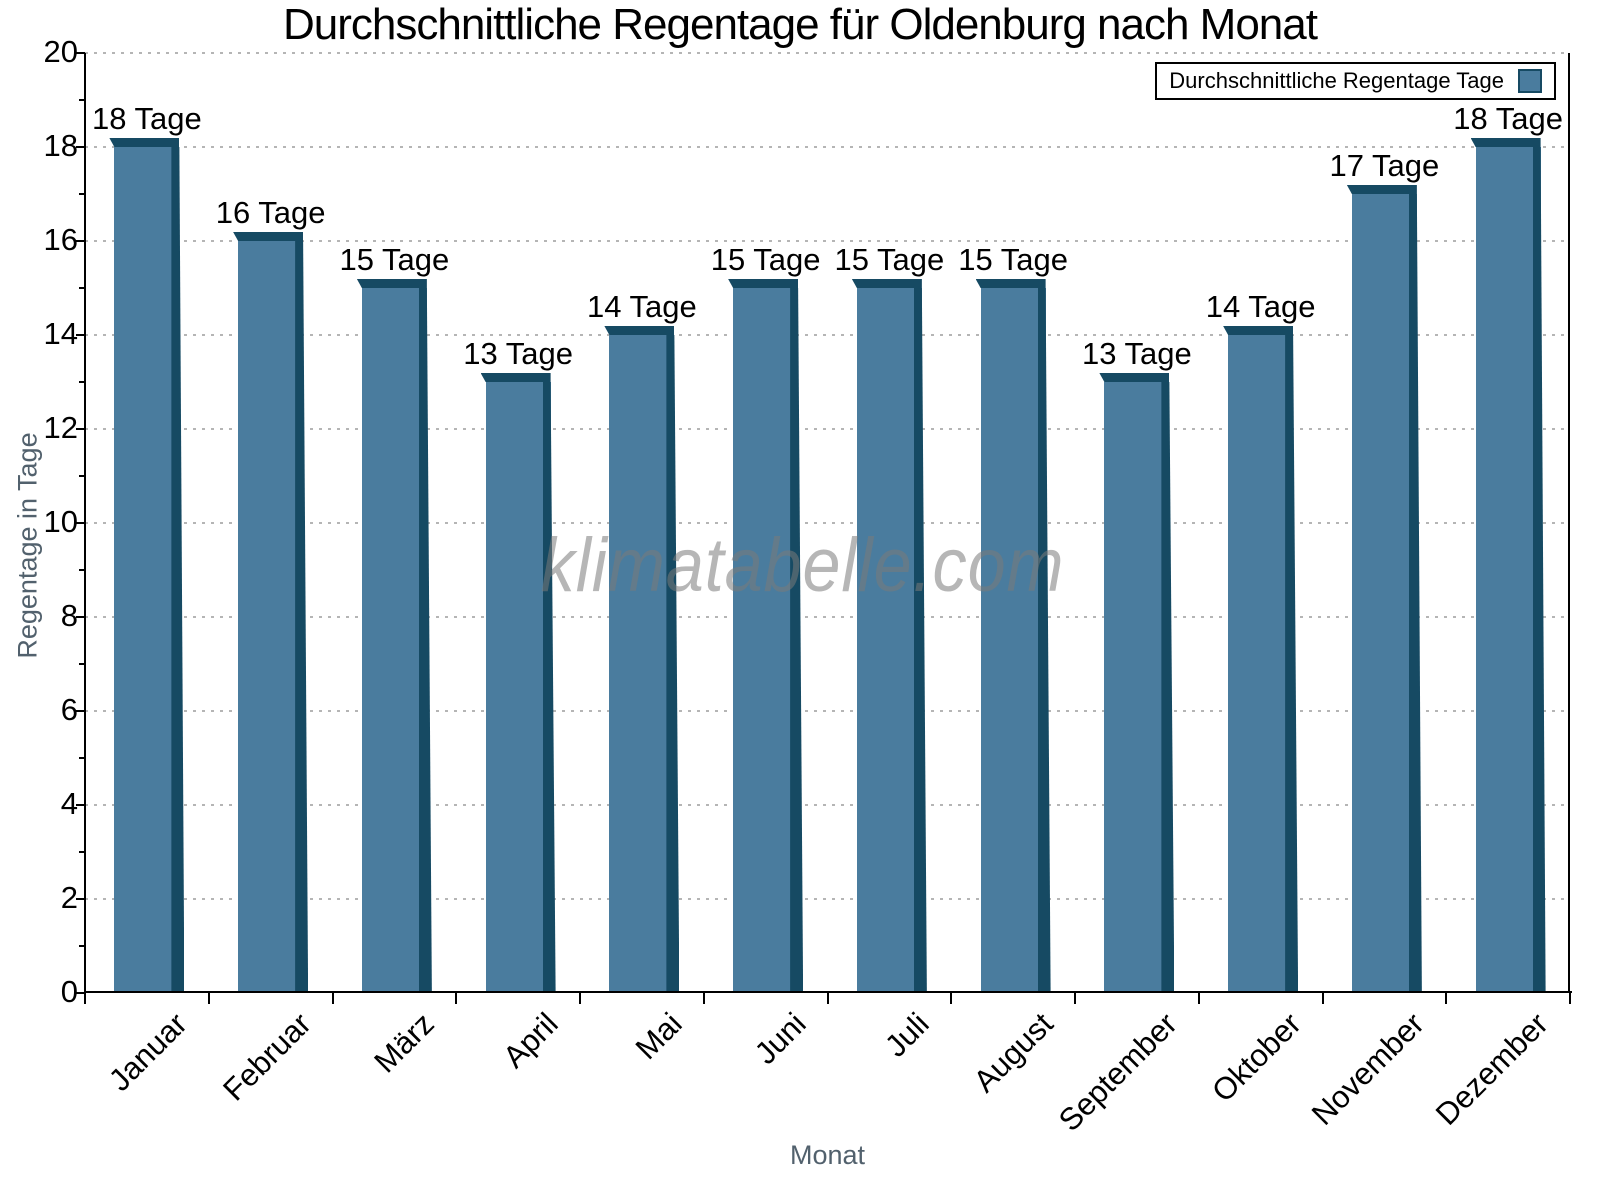  I want to click on bar-november, so click(1384, 593).